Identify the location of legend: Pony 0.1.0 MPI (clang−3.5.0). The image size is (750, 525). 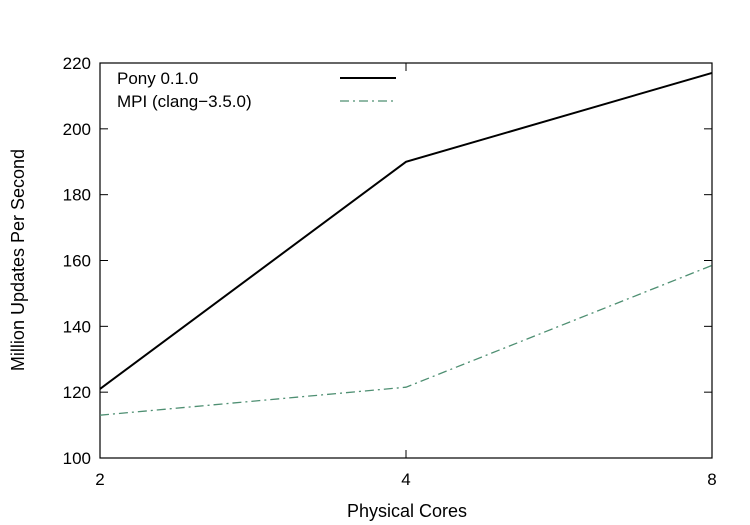
(256, 90).